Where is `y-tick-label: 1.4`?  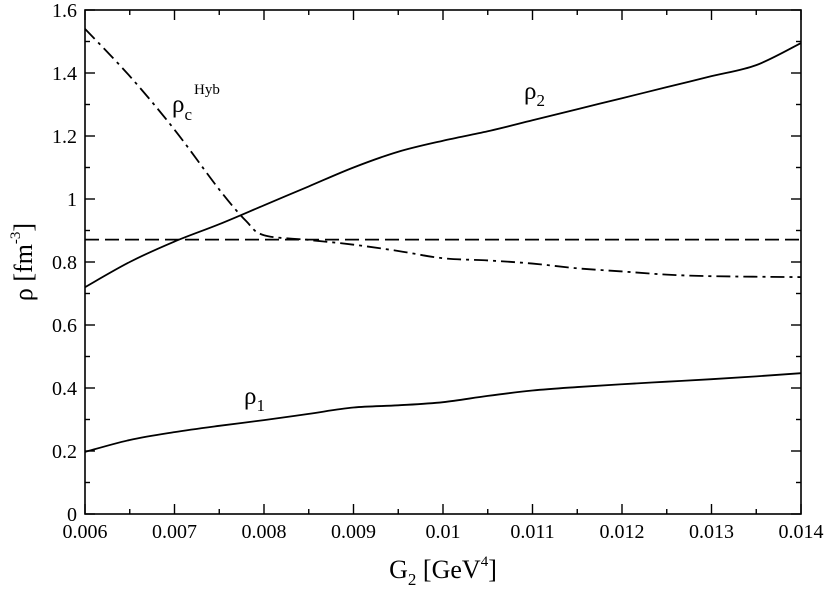
y-tick-label: 1.4 is located at coordinates (64, 74).